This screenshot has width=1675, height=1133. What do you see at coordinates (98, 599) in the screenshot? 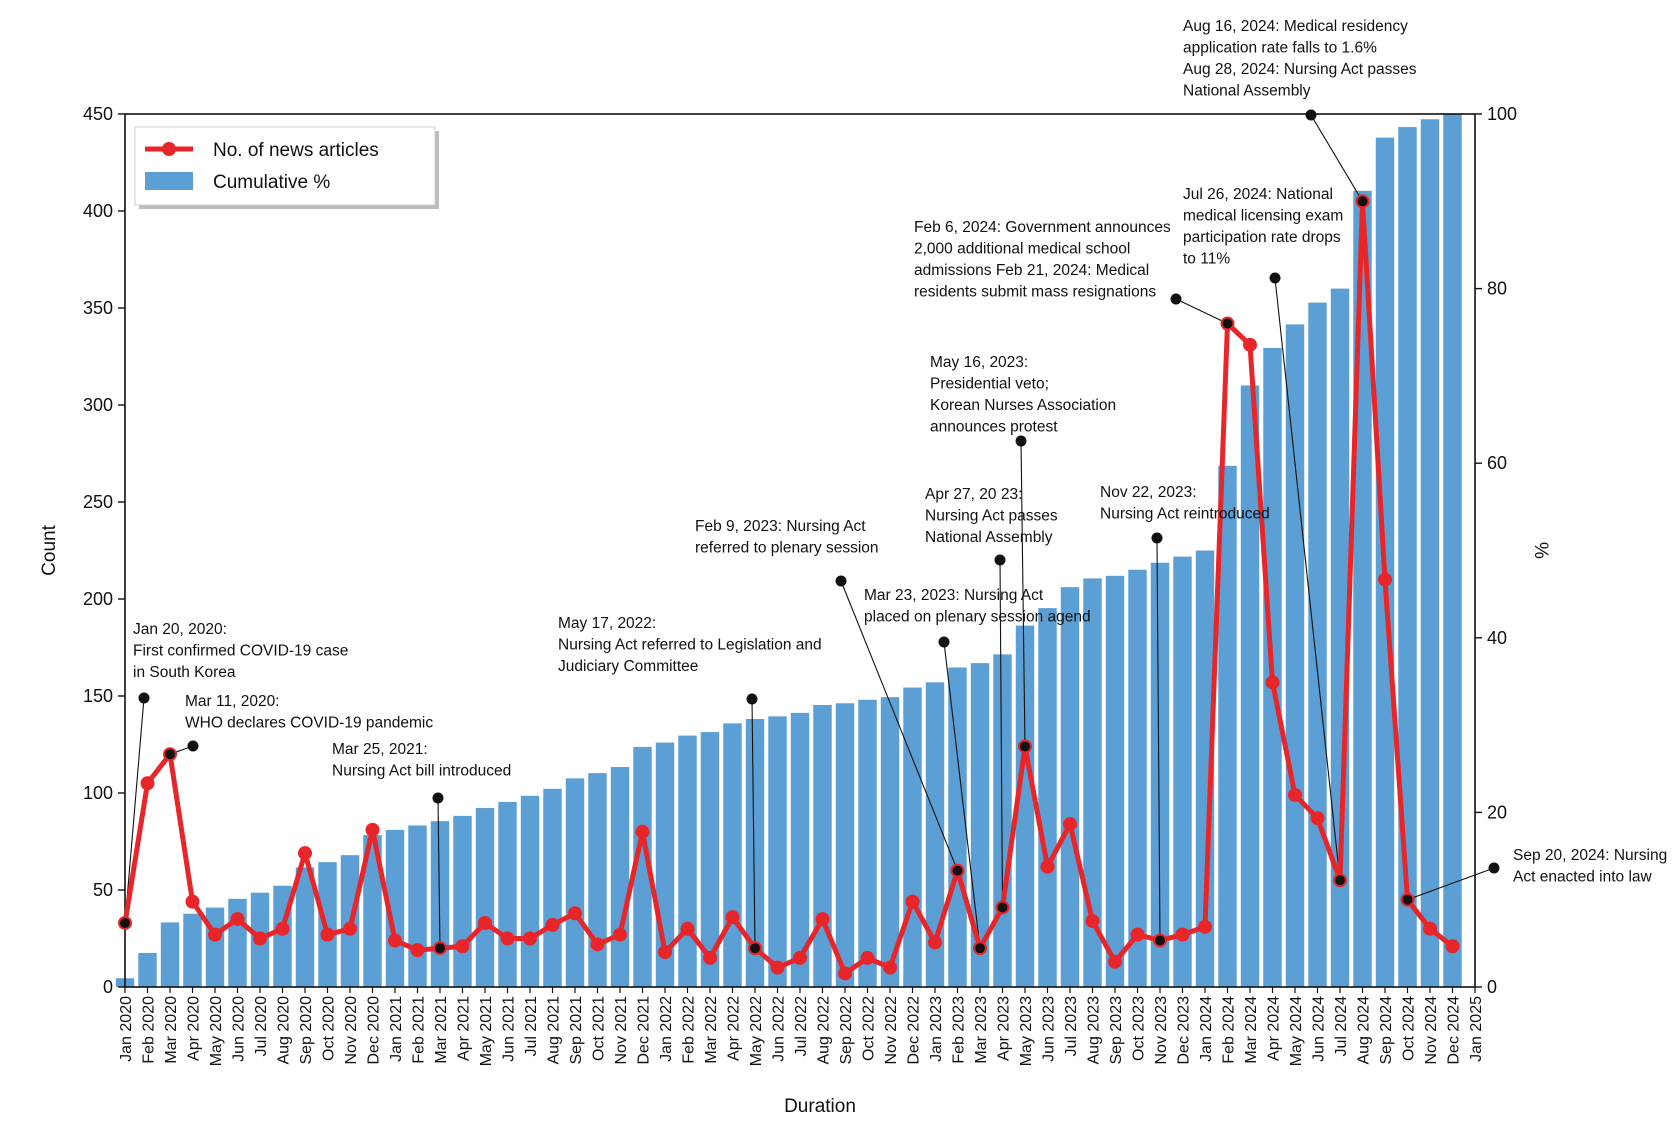
I see `left-tick-label: 200` at bounding box center [98, 599].